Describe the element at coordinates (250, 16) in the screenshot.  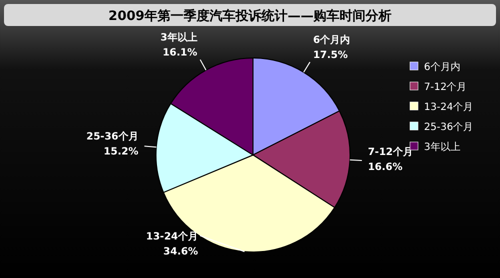
I see `chart-title: 2009年第一季度汽车投诉统计——购车时间分析` at that location.